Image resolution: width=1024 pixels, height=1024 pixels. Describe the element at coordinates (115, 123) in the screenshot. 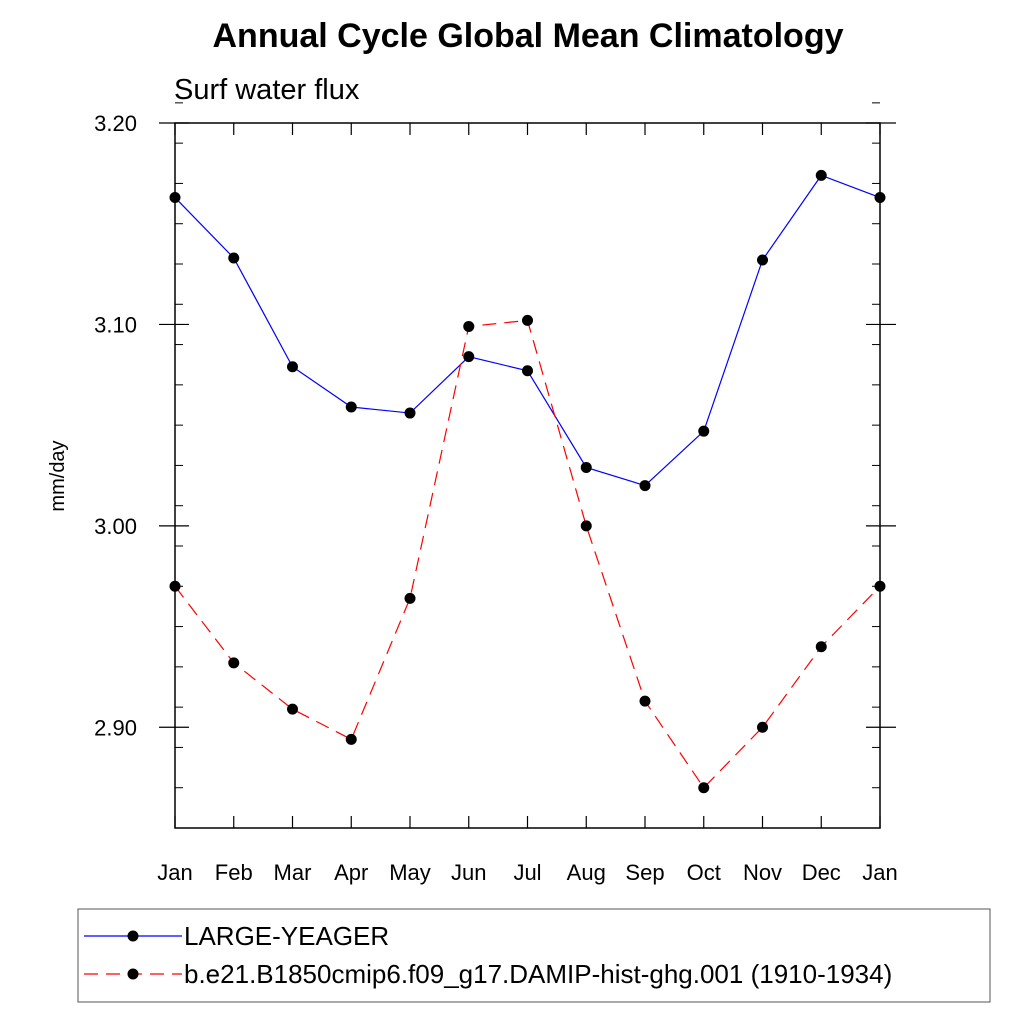

I see `y-tick-label: 3.20` at that location.